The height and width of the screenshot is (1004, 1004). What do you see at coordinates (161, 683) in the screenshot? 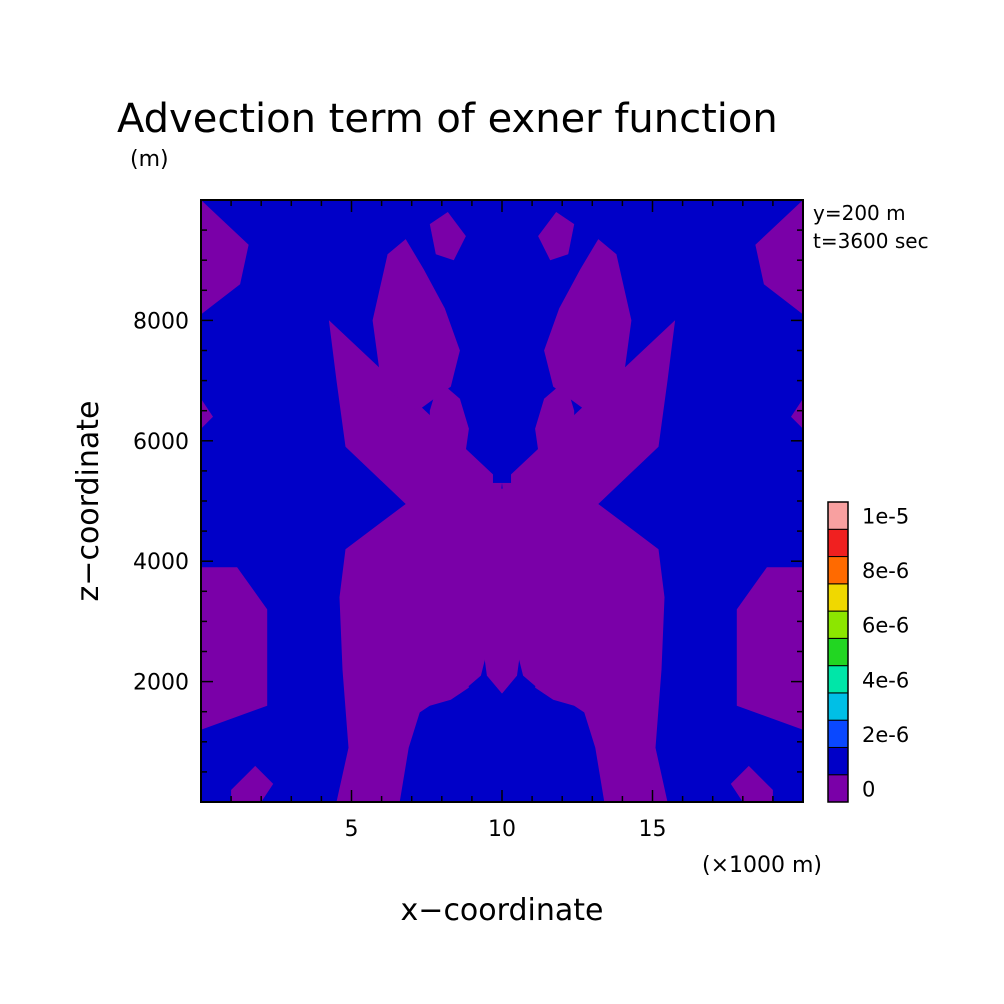
I see `y-tick-label: 2000` at bounding box center [161, 683].